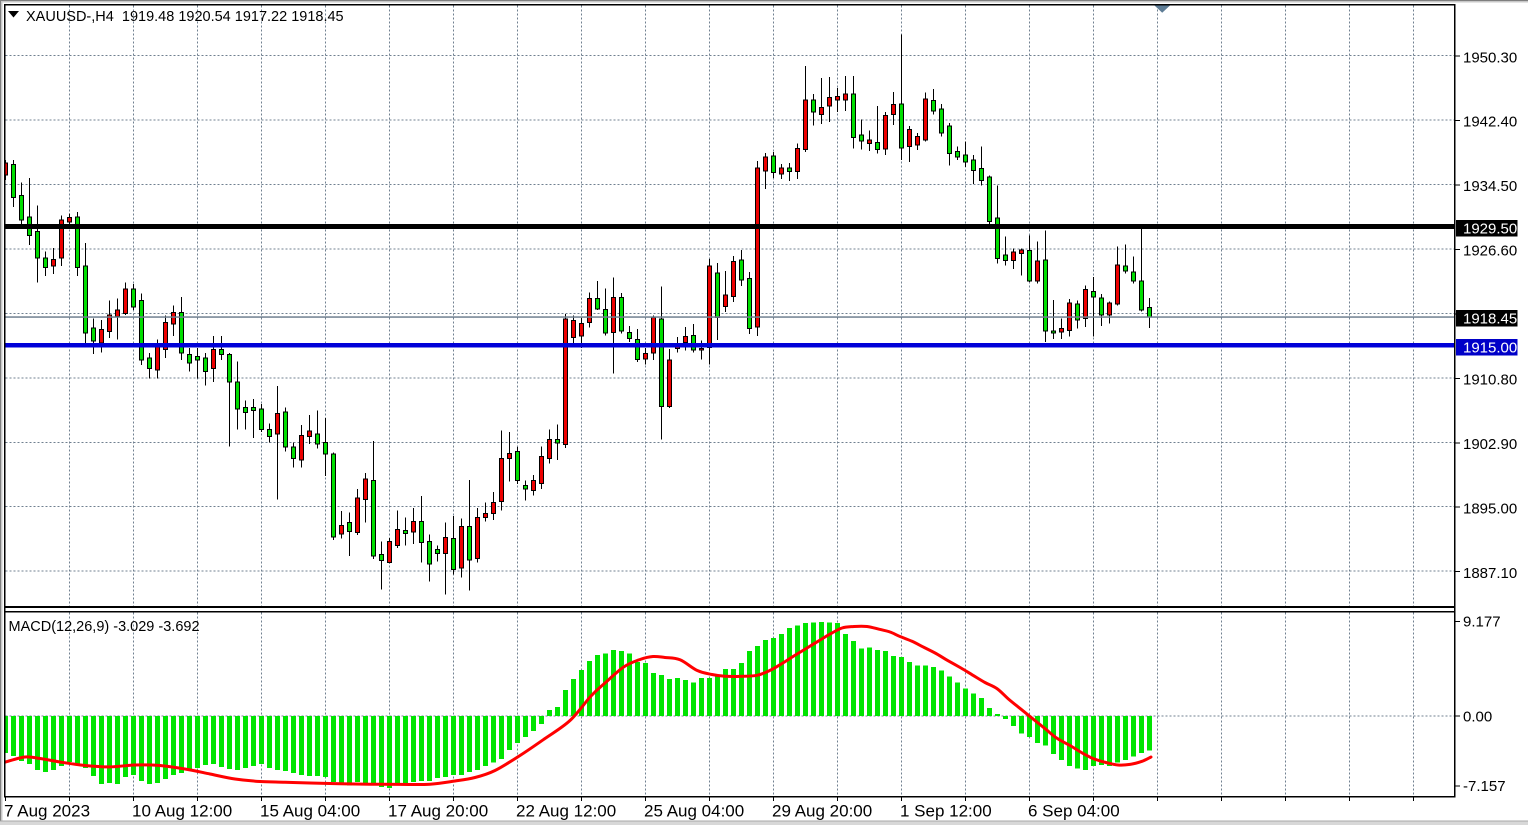  Describe the element at coordinates (1490, 122) in the screenshot. I see `svg-text: 1942.40` at that location.